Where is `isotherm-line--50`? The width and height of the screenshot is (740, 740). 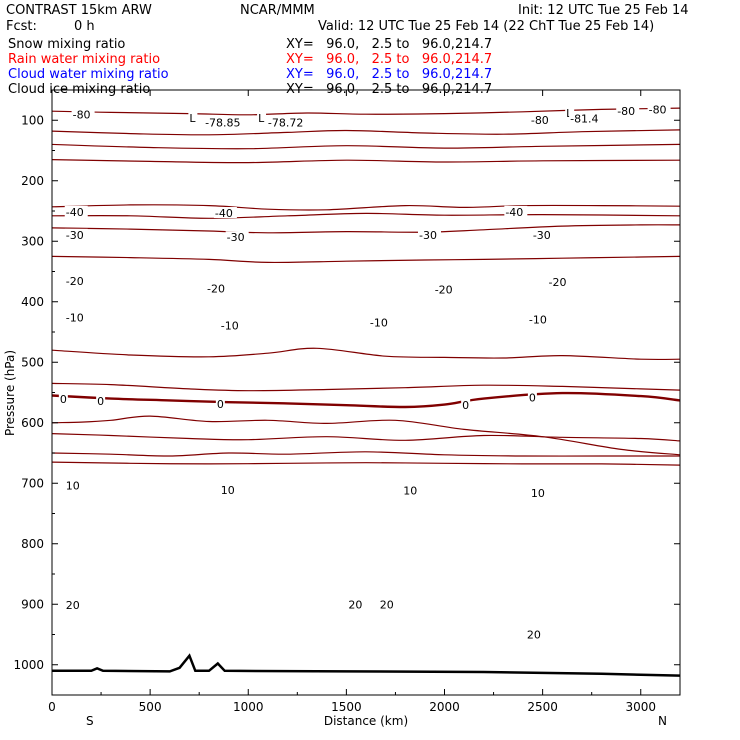 isotherm-line--50 is located at coordinates (366, 161).